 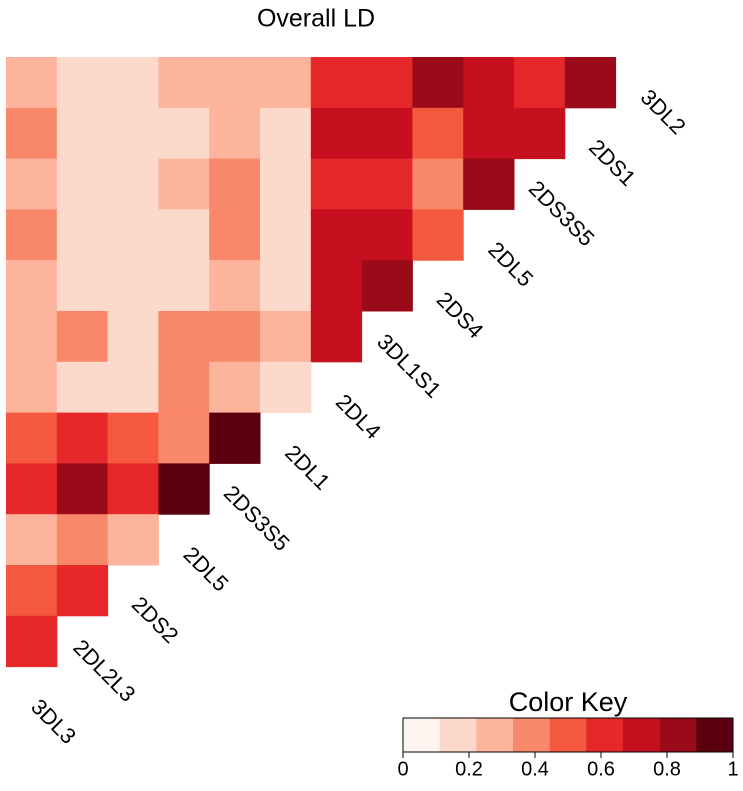 I want to click on color-key-tick-label: 0.6, so click(x=601, y=769).